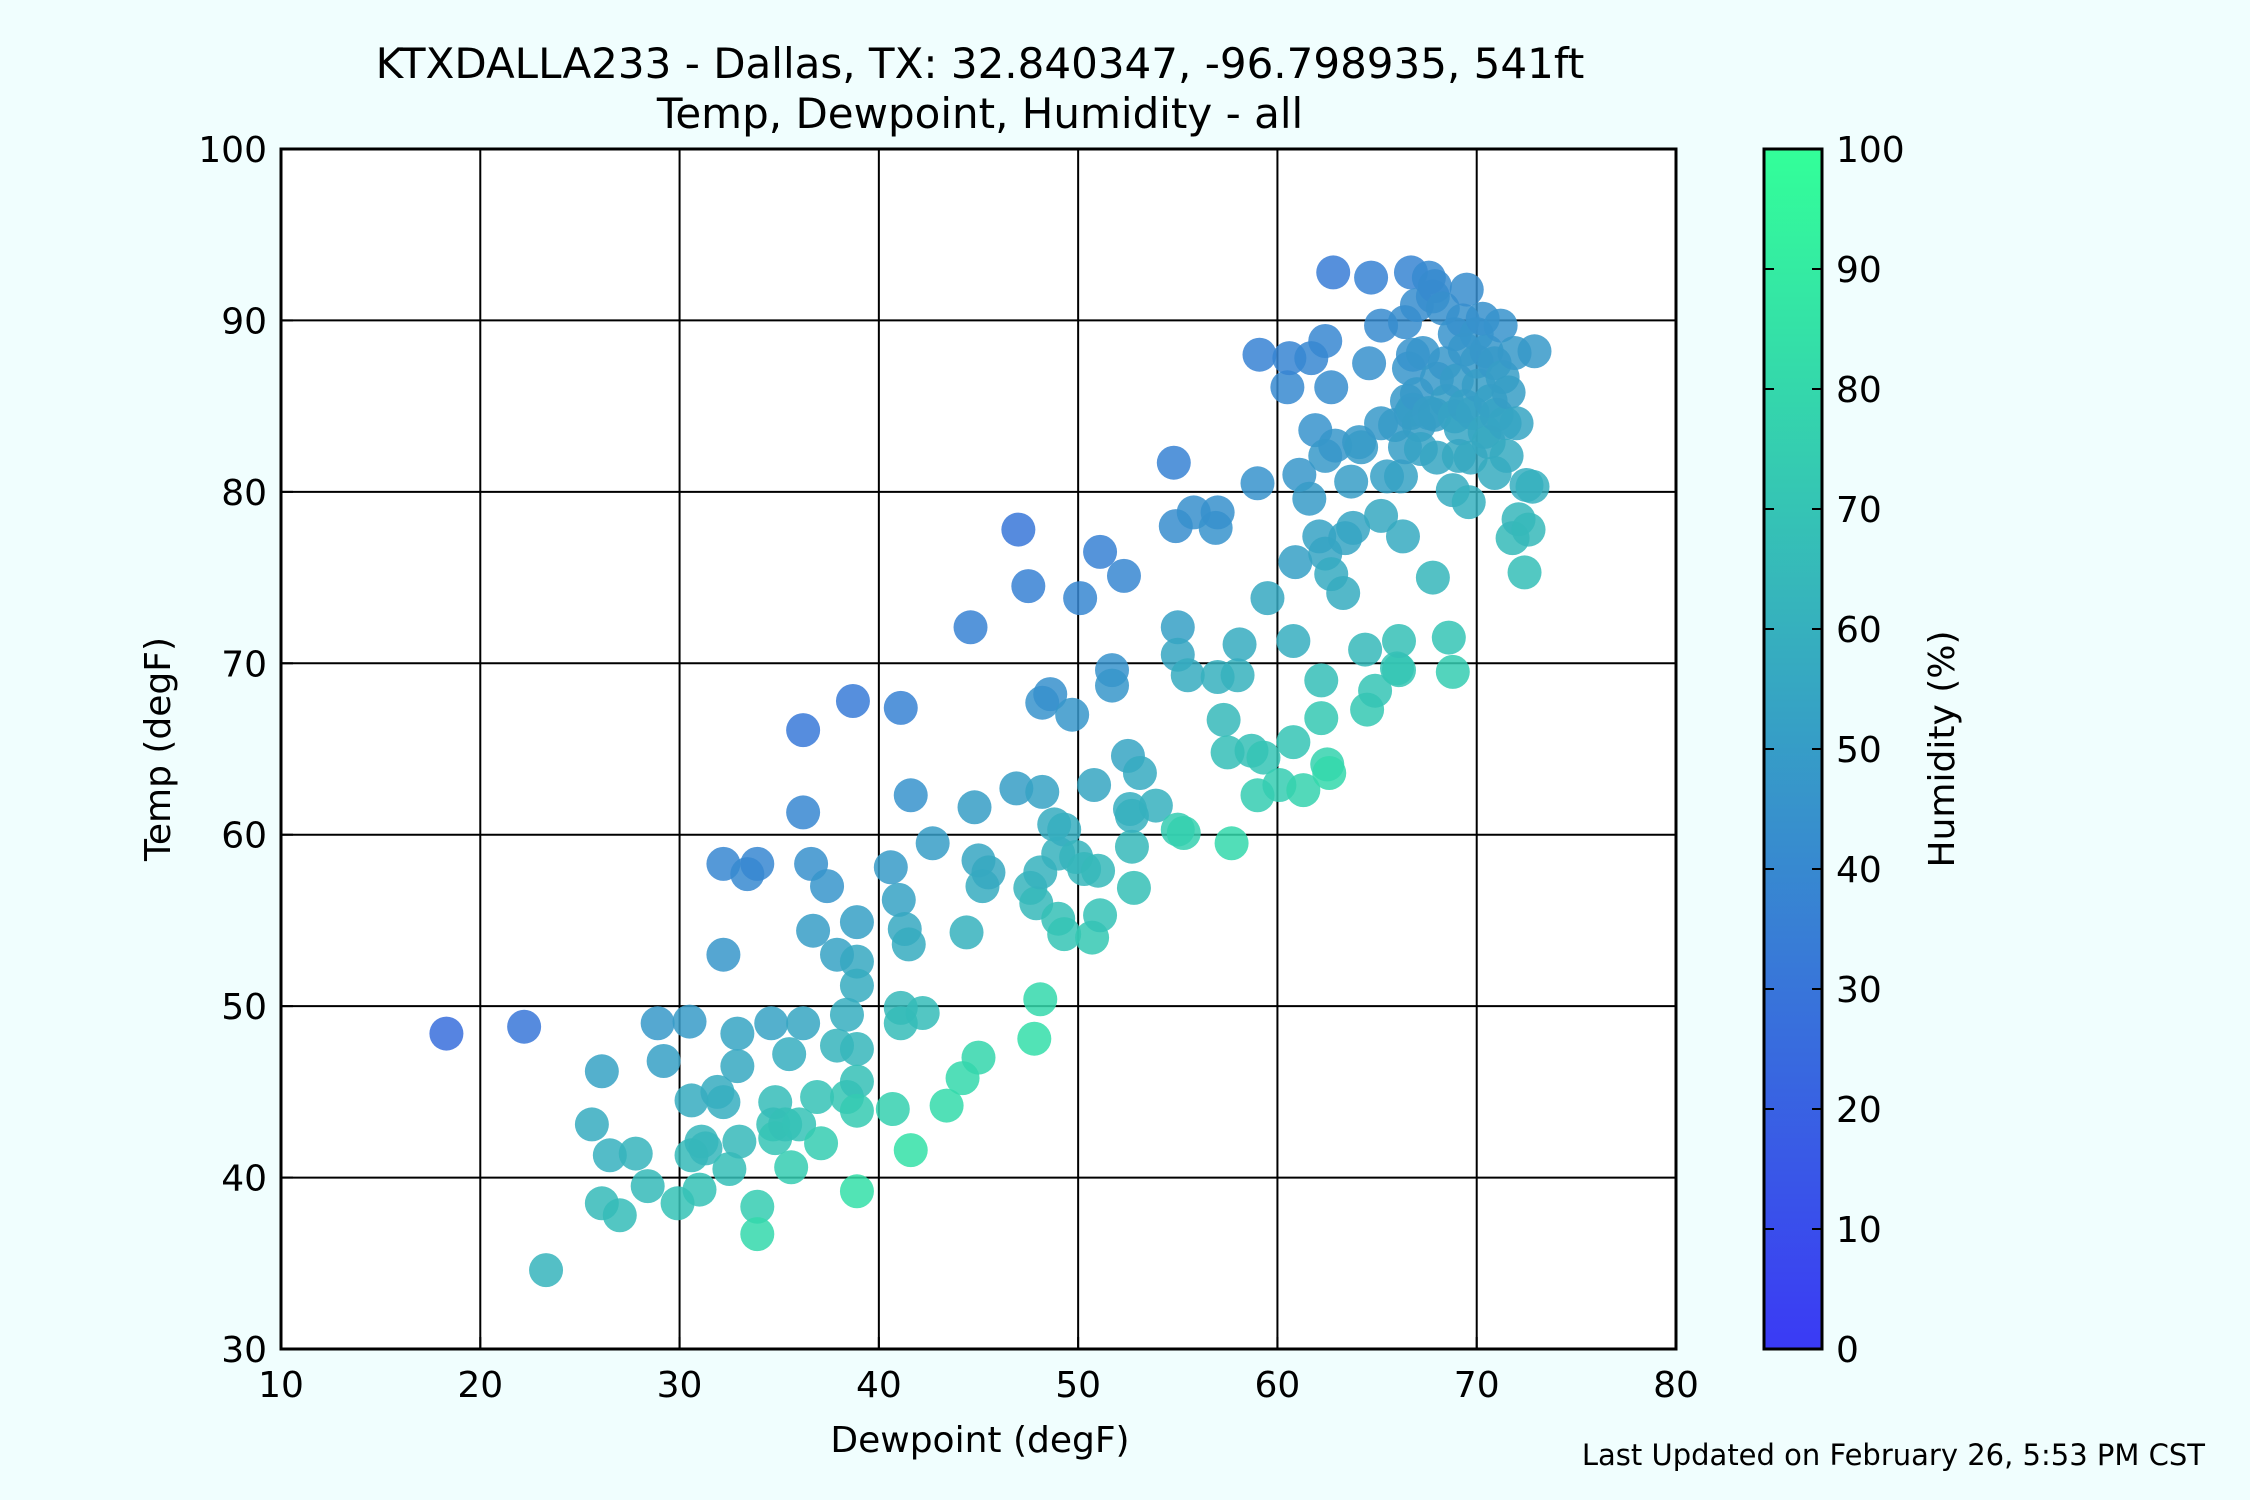 Image resolution: width=2250 pixels, height=1500 pixels. I want to click on x-tick-label: 10, so click(281, 1385).